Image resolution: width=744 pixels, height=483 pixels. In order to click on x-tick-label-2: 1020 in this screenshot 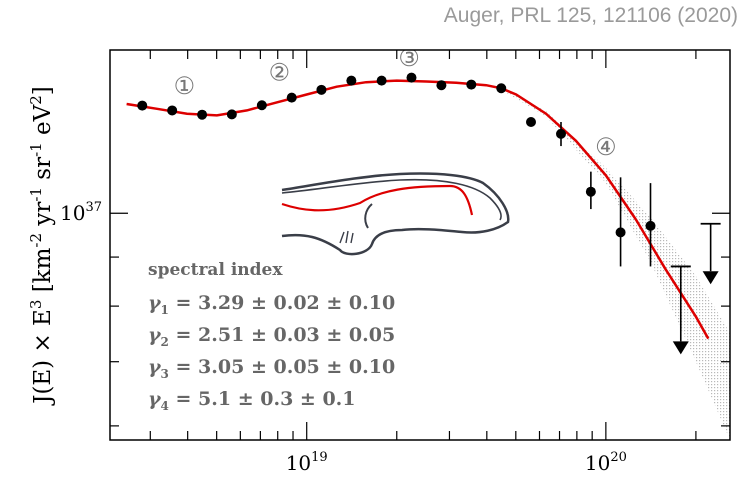, I will do `click(606, 462)`.